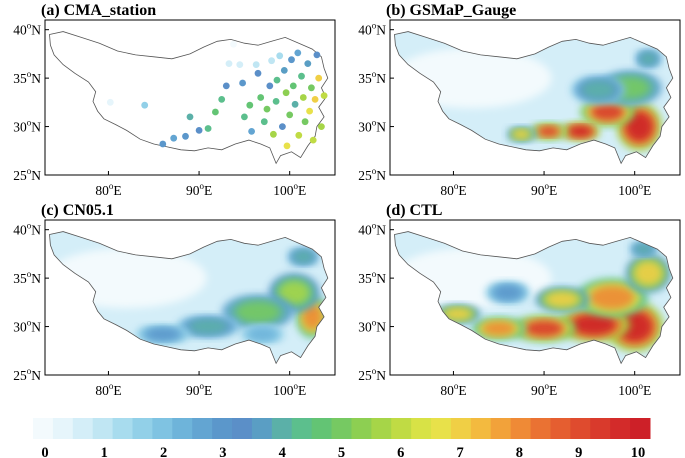  I want to click on panel-a-title: (a) CMA_station, so click(98, 10).